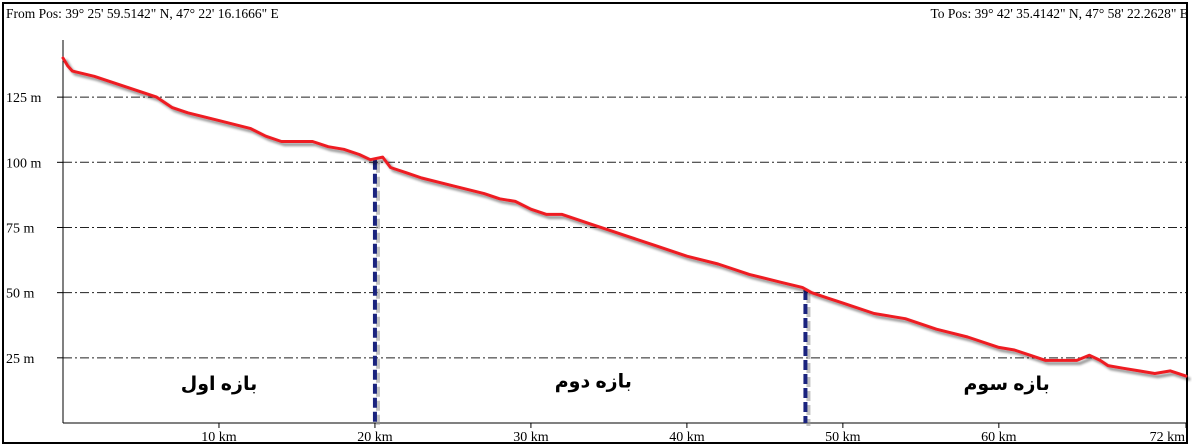 Image resolution: width=1192 pixels, height=448 pixels. I want to click on x-tick-label: 60 km, so click(999, 437).